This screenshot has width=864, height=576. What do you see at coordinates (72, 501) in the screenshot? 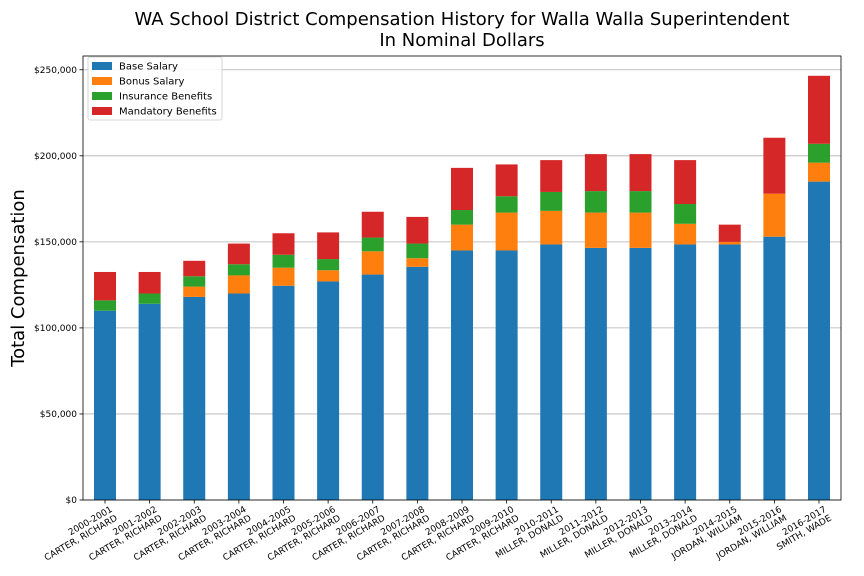
I see `y-tick-label: $0` at bounding box center [72, 501].